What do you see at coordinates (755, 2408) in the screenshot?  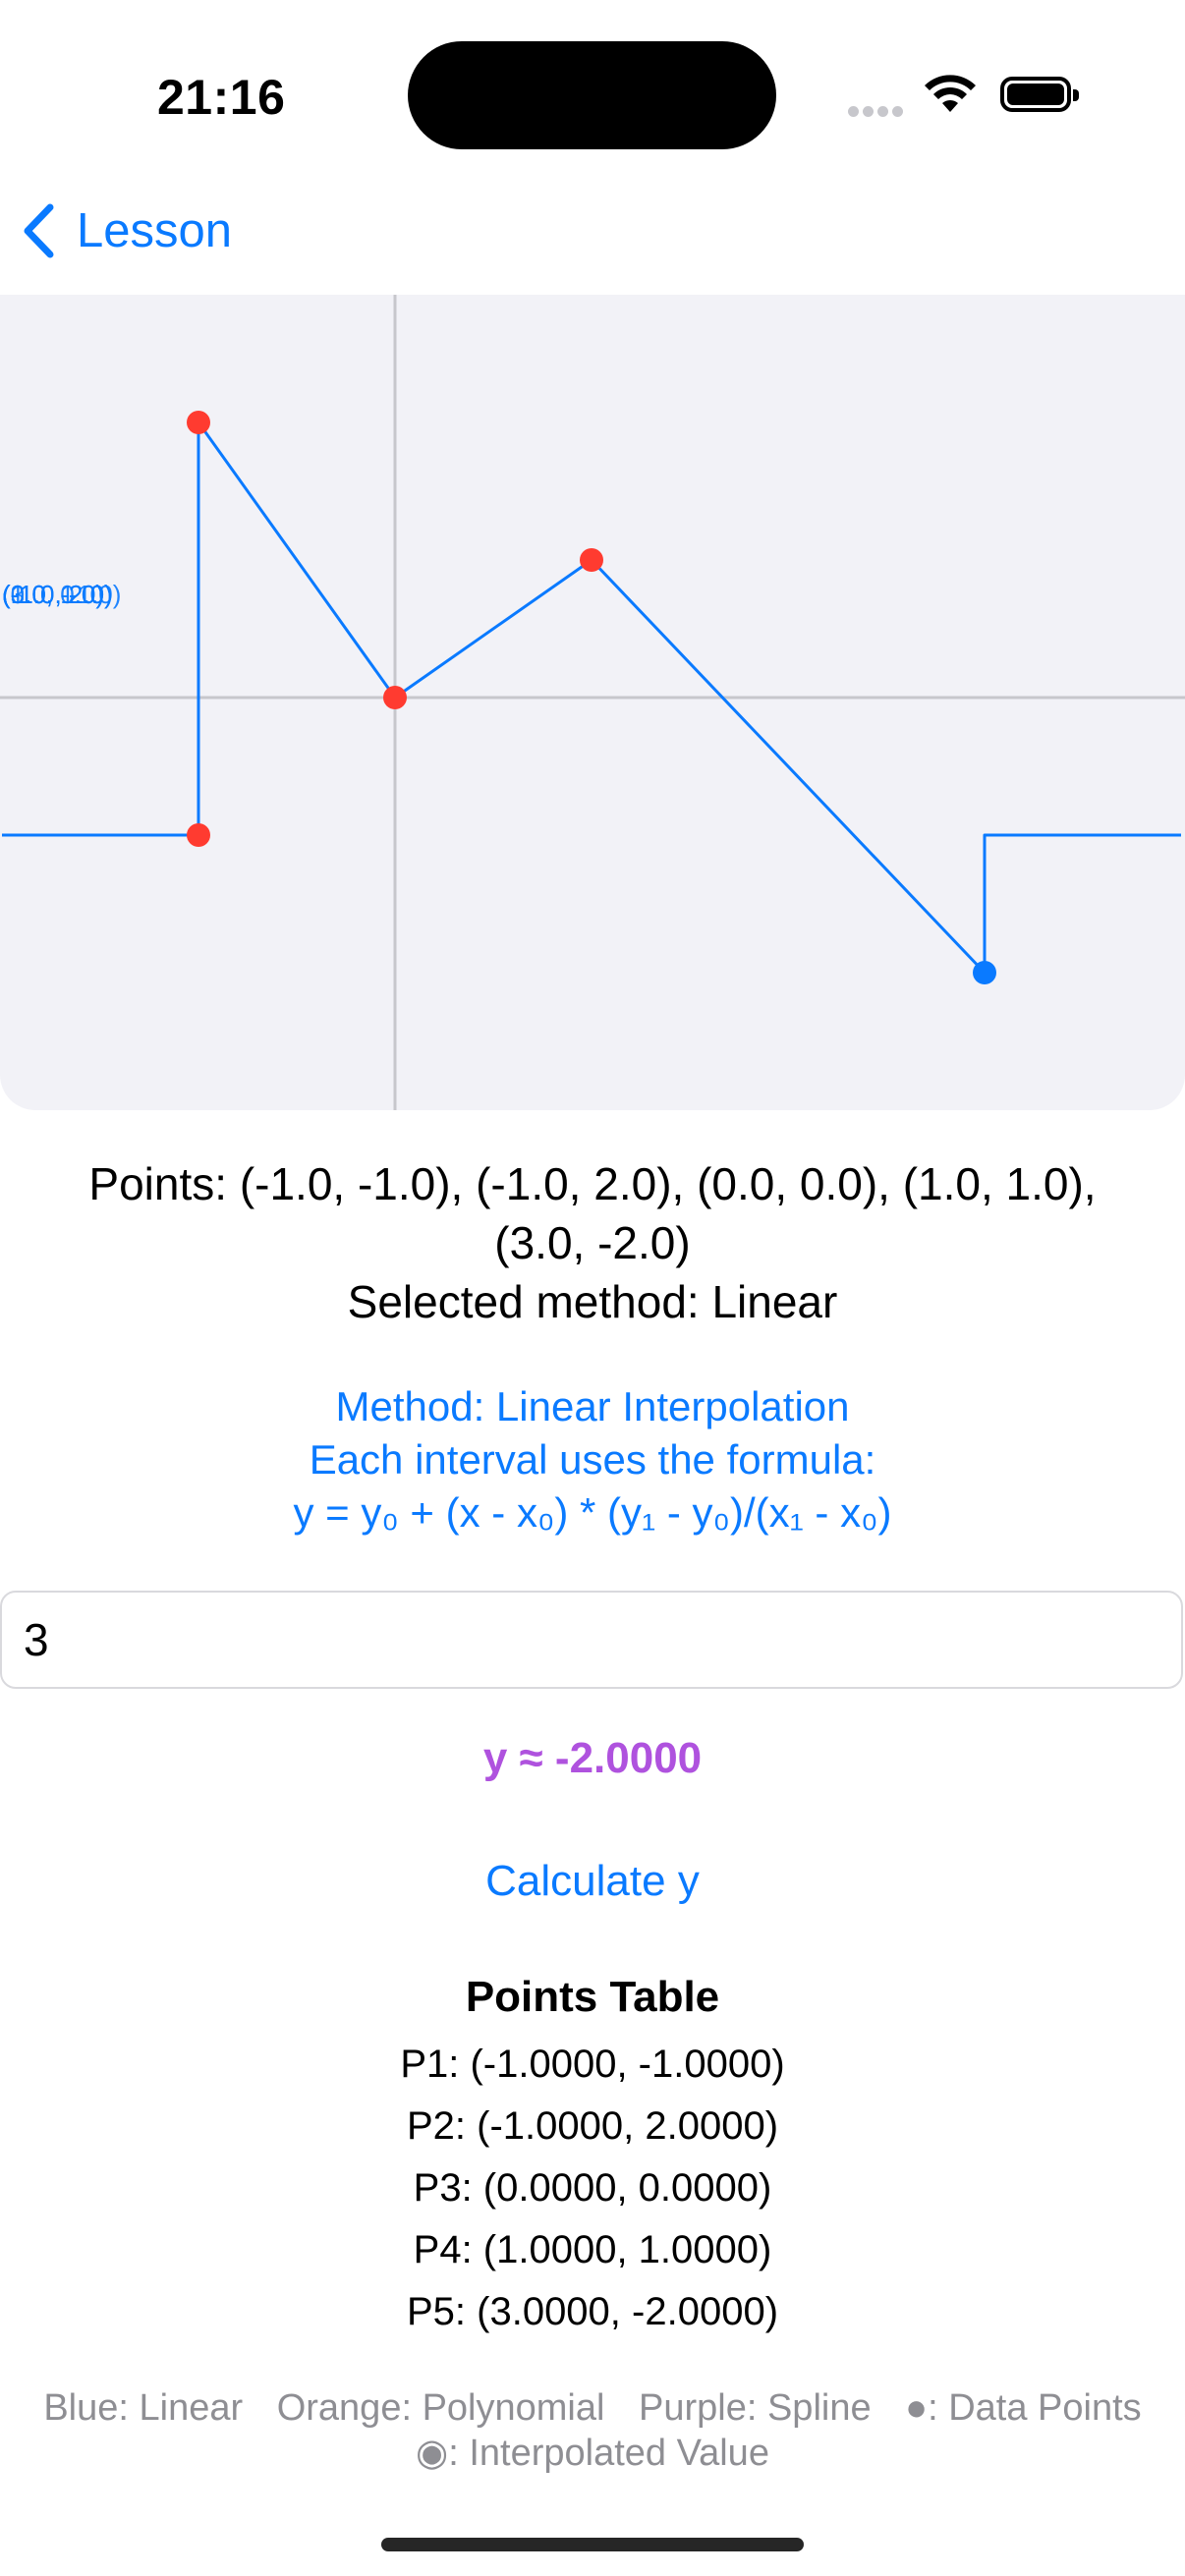 I see `legend-spline: Purple: Spline` at bounding box center [755, 2408].